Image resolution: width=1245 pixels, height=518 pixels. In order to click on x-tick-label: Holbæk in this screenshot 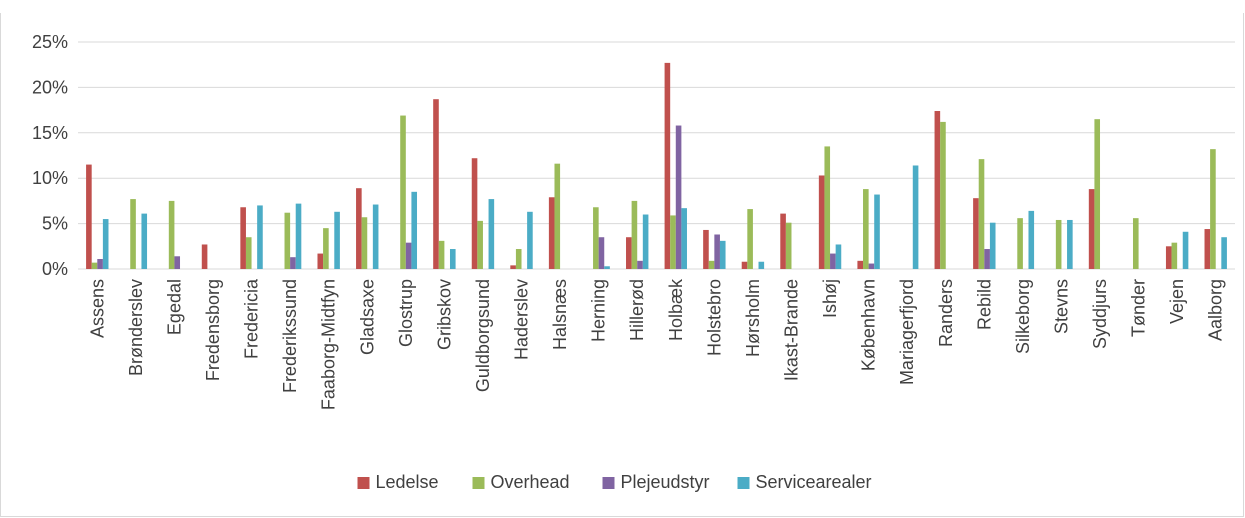, I will do `click(676, 309)`.